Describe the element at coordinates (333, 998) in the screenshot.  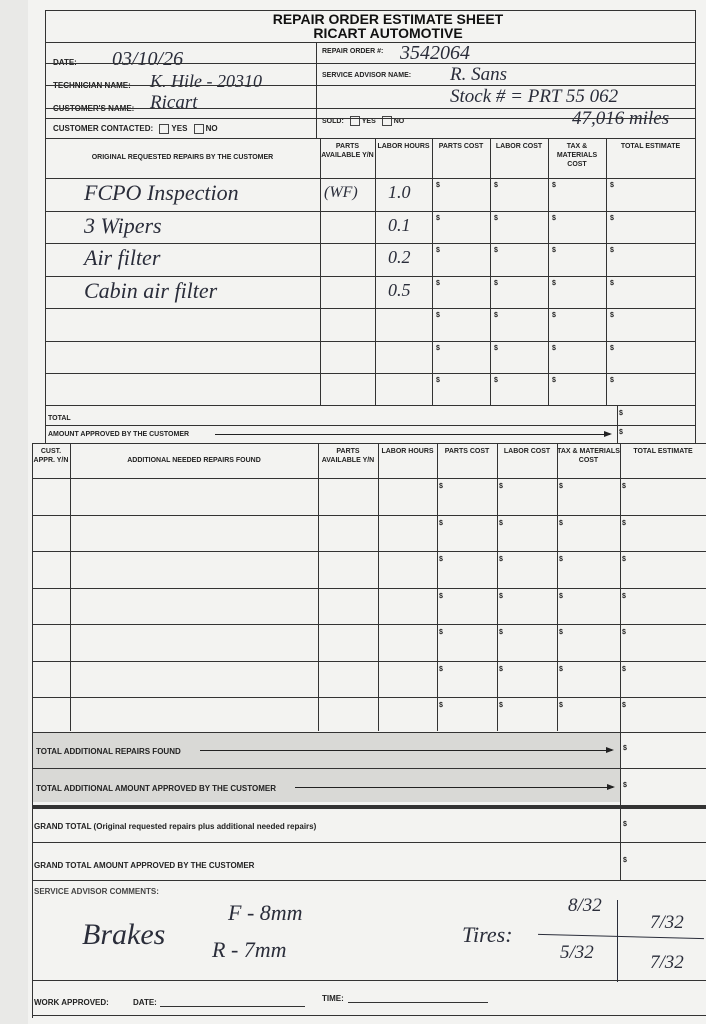
I see `footer-time-label: TIME:` at that location.